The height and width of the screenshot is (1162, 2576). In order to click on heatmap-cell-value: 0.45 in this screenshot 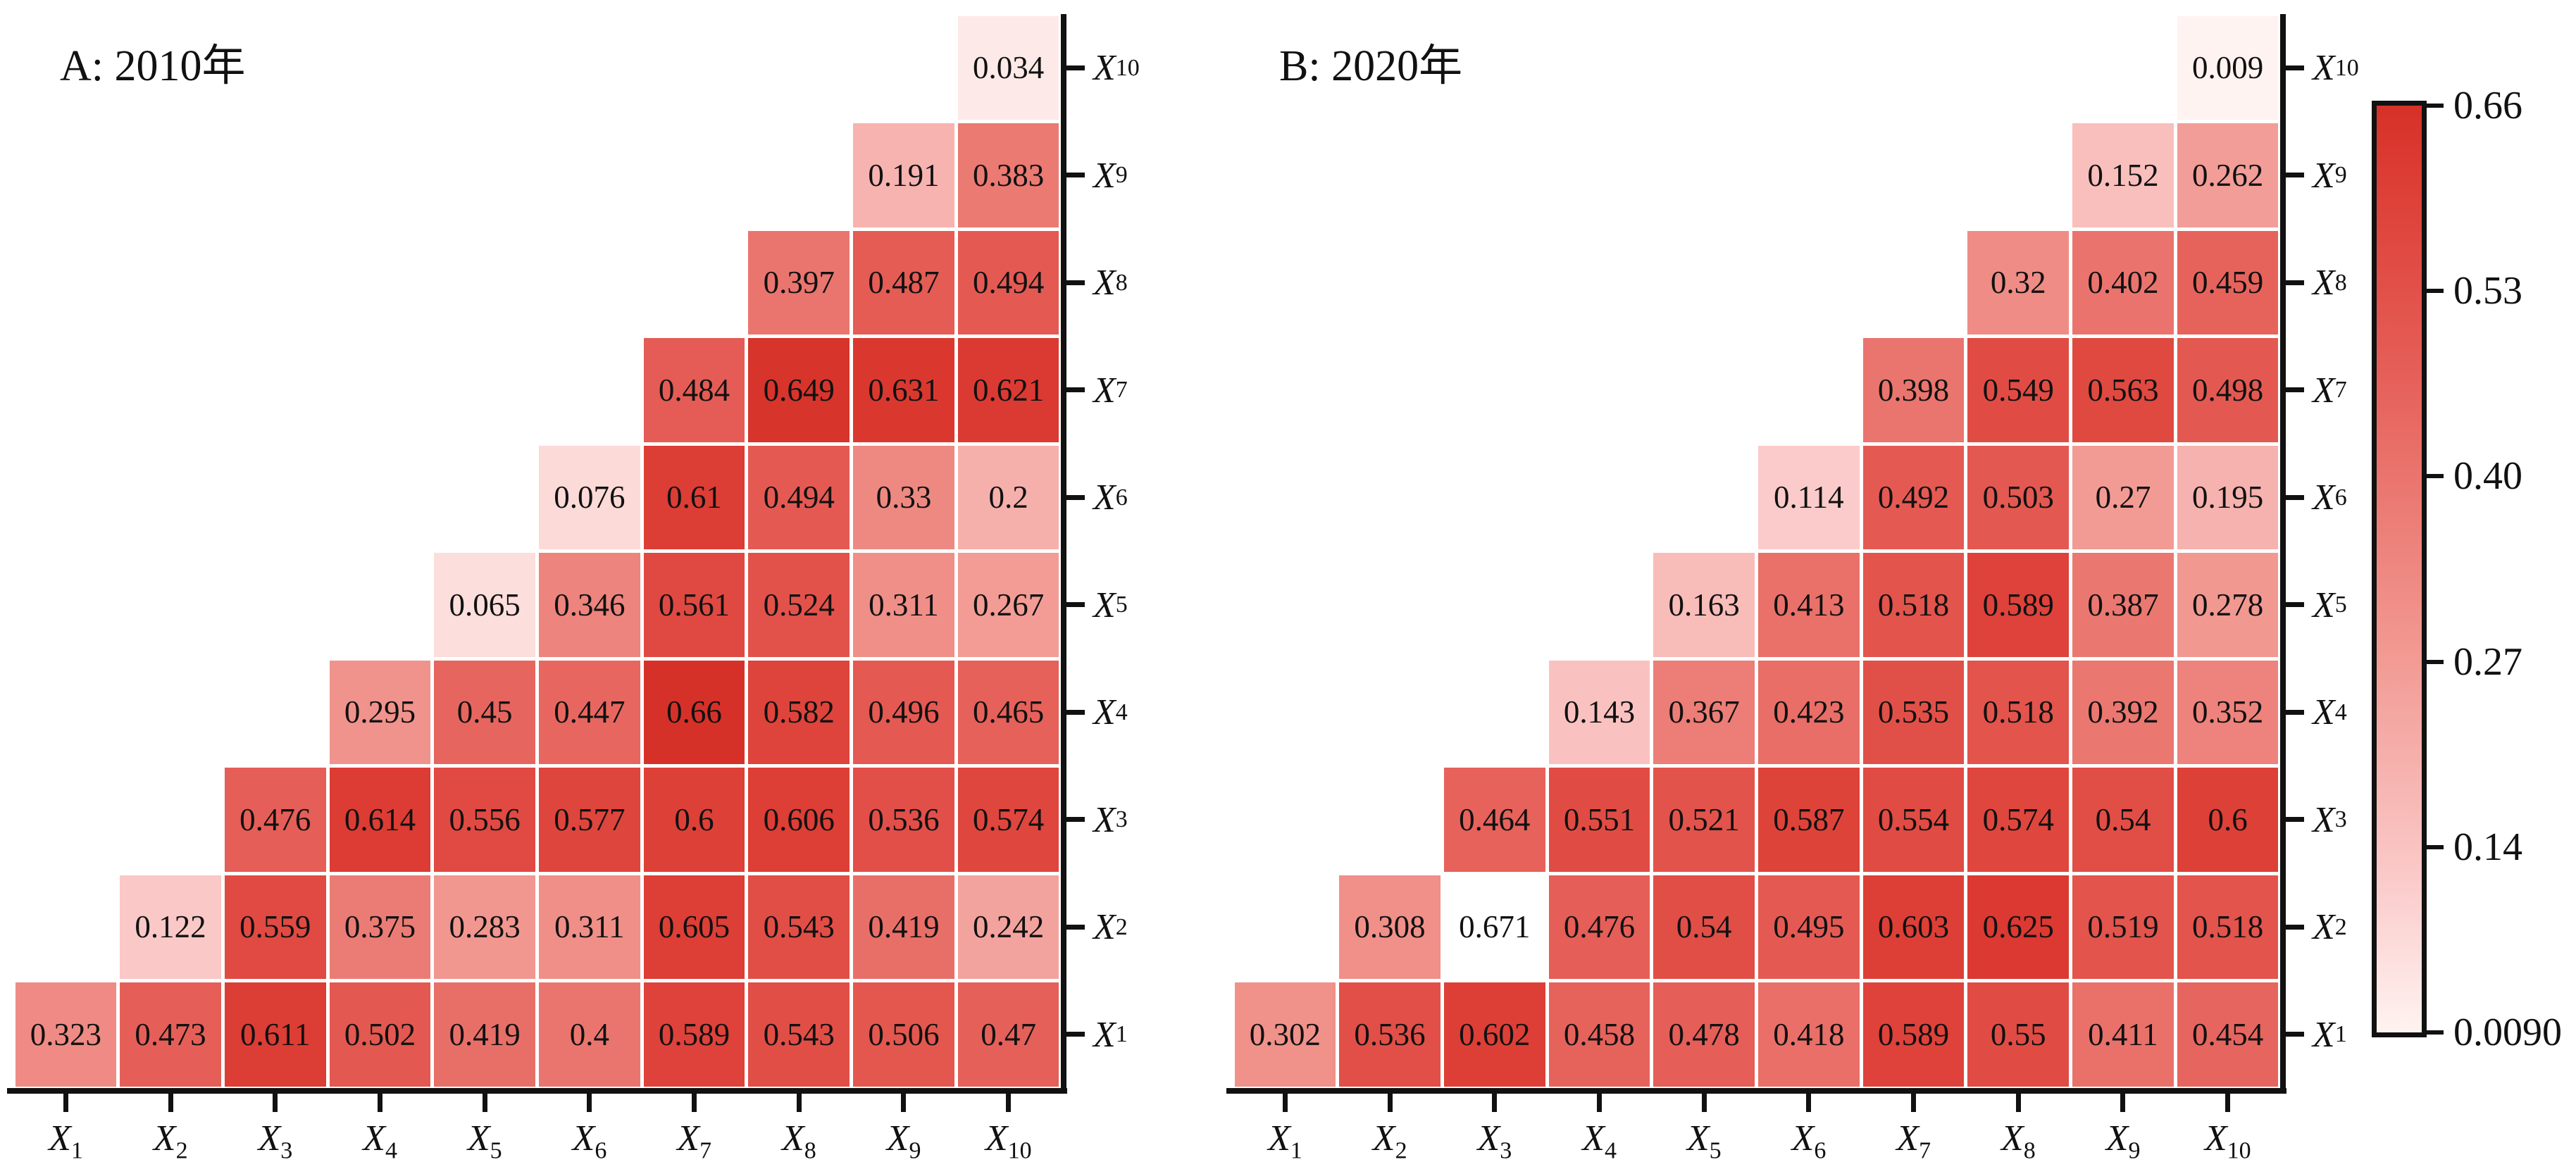, I will do `click(484, 712)`.